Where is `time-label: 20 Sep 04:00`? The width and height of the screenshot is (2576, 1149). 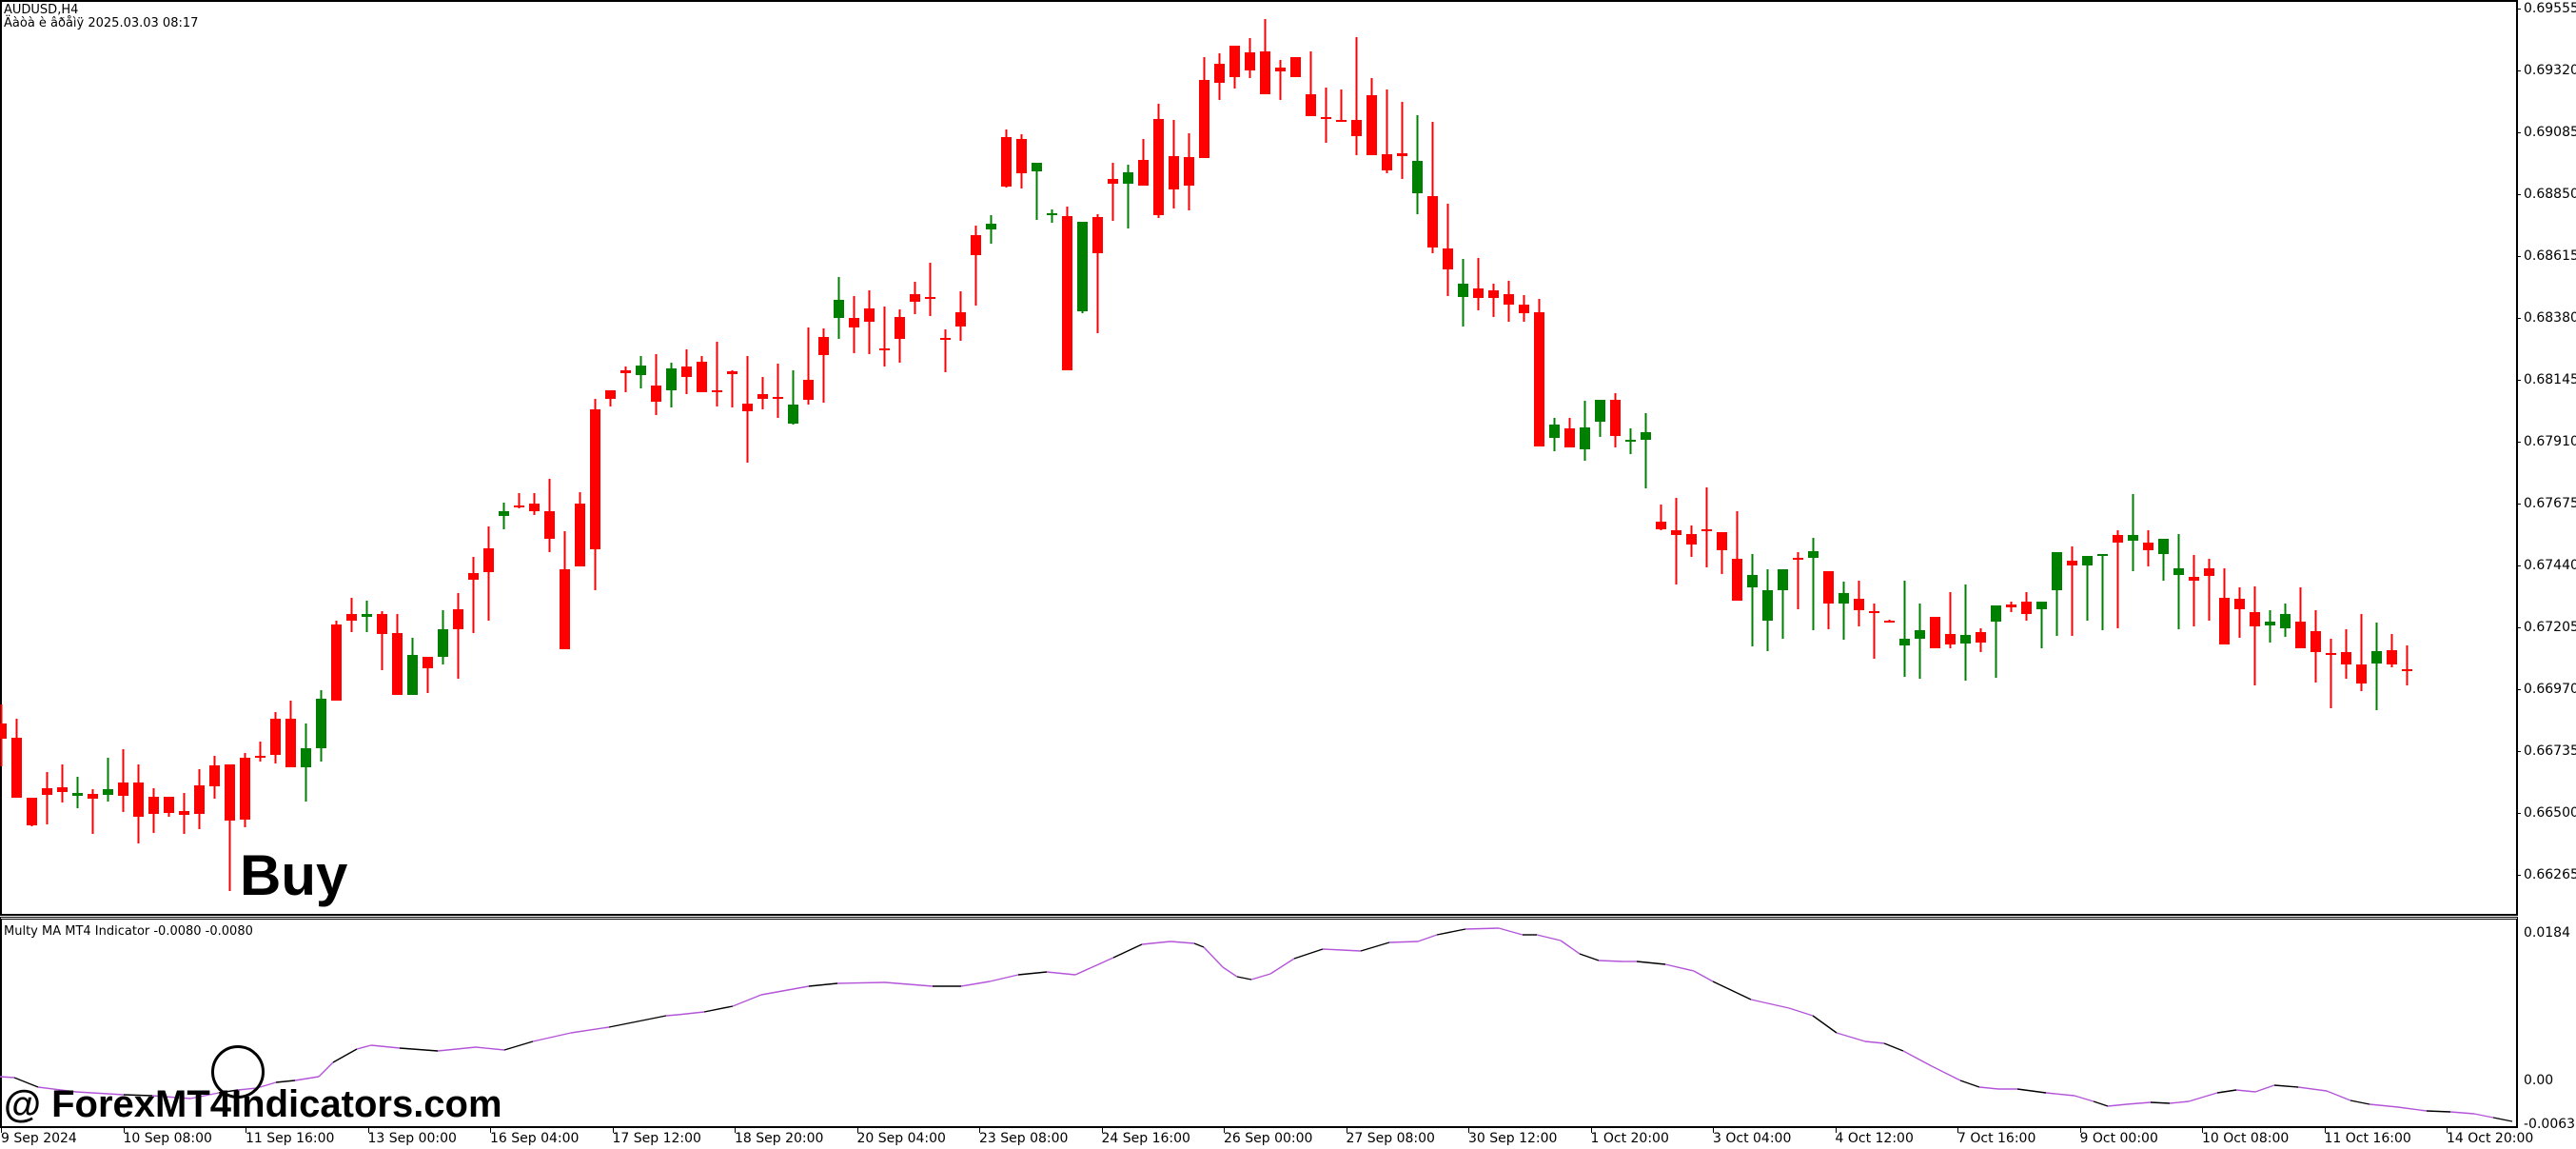 time-label: 20 Sep 04:00 is located at coordinates (901, 1139).